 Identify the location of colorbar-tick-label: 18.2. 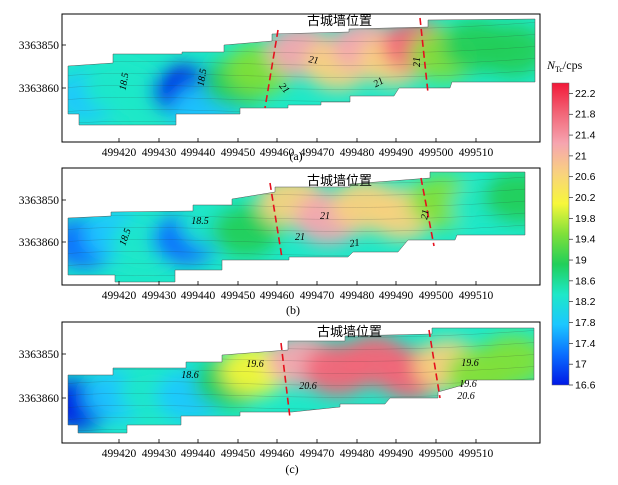
(585, 302).